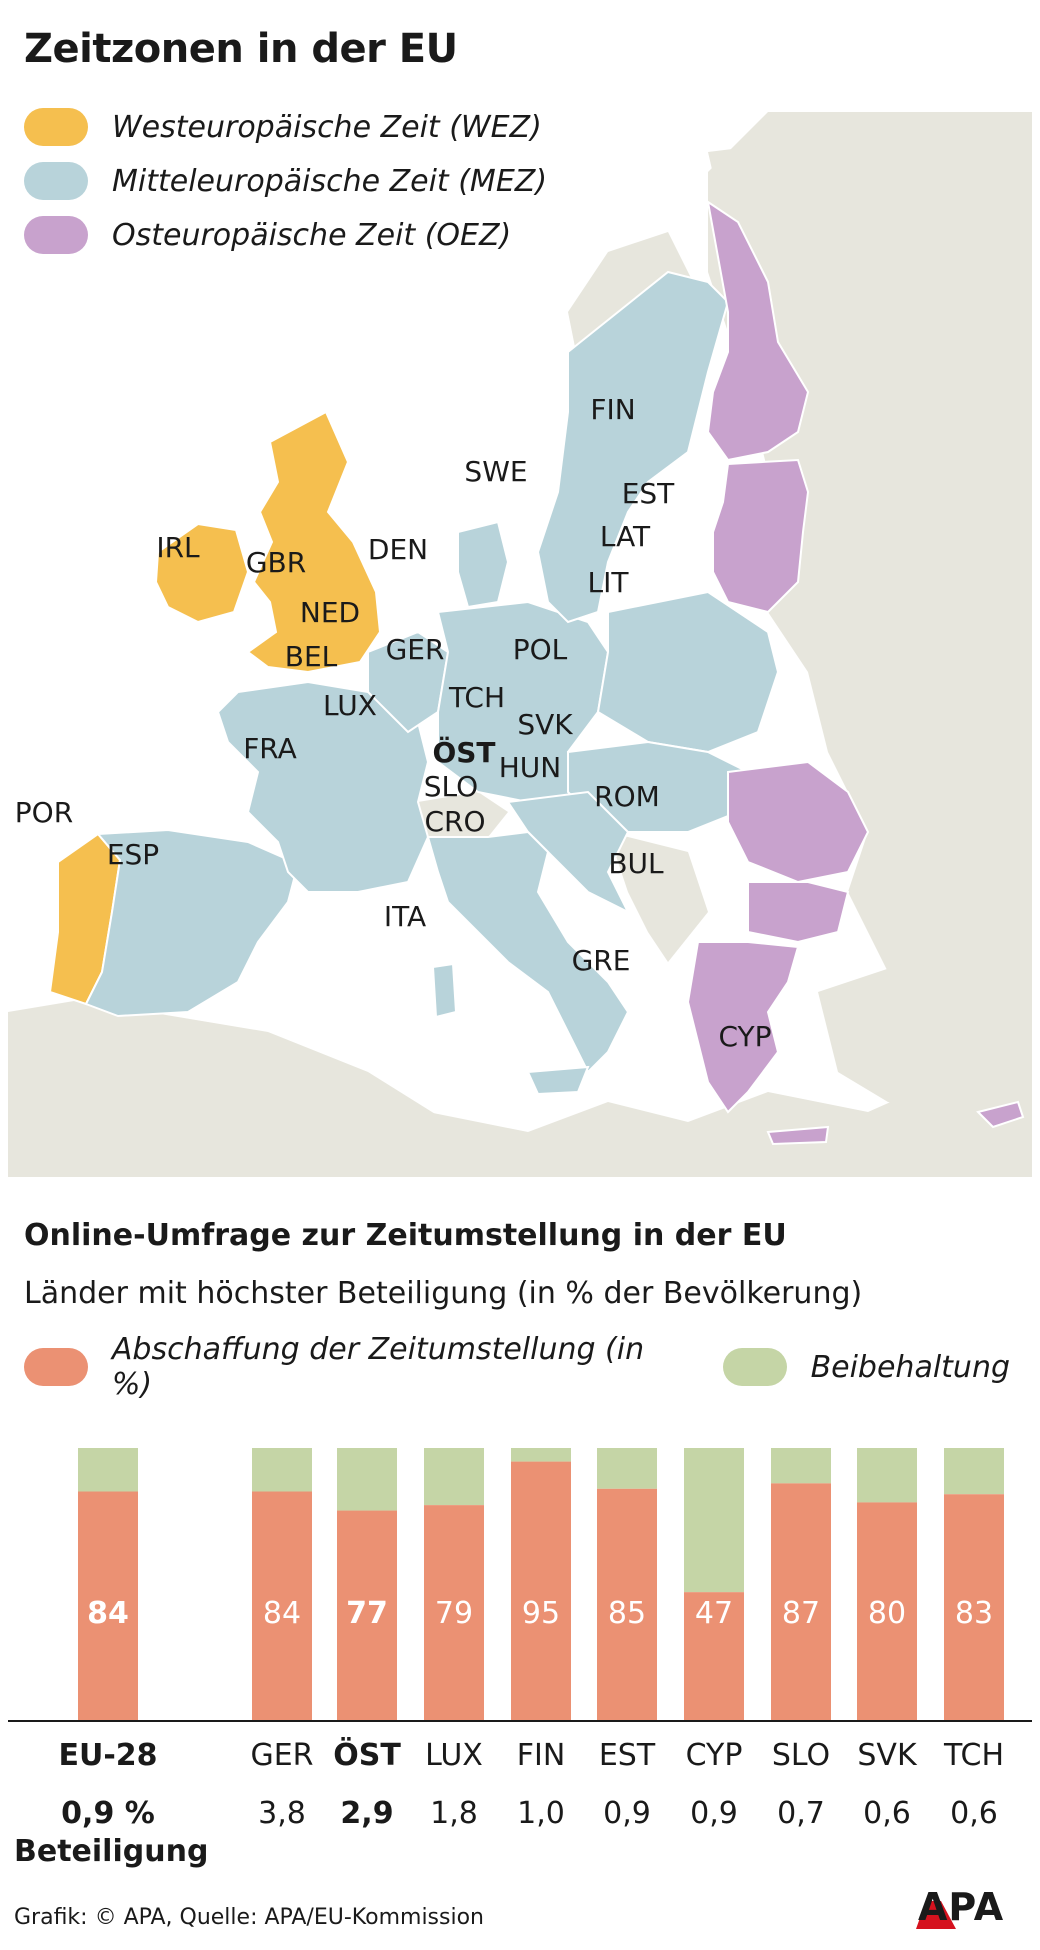 The height and width of the screenshot is (1950, 1040). Describe the element at coordinates (528, 952) in the screenshot. I see `map-italy` at that location.